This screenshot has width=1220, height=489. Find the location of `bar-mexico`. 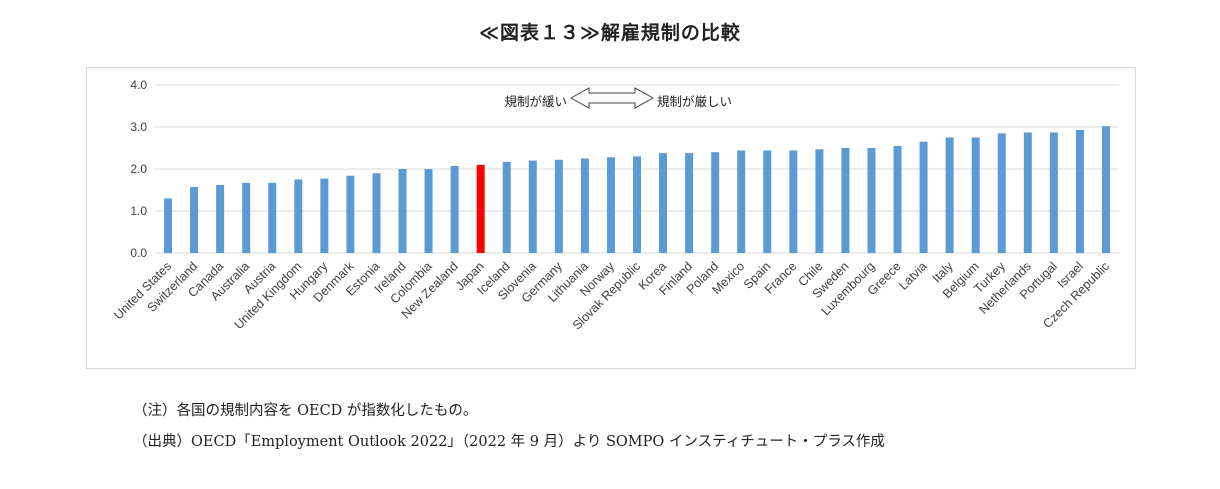

bar-mexico is located at coordinates (741, 201).